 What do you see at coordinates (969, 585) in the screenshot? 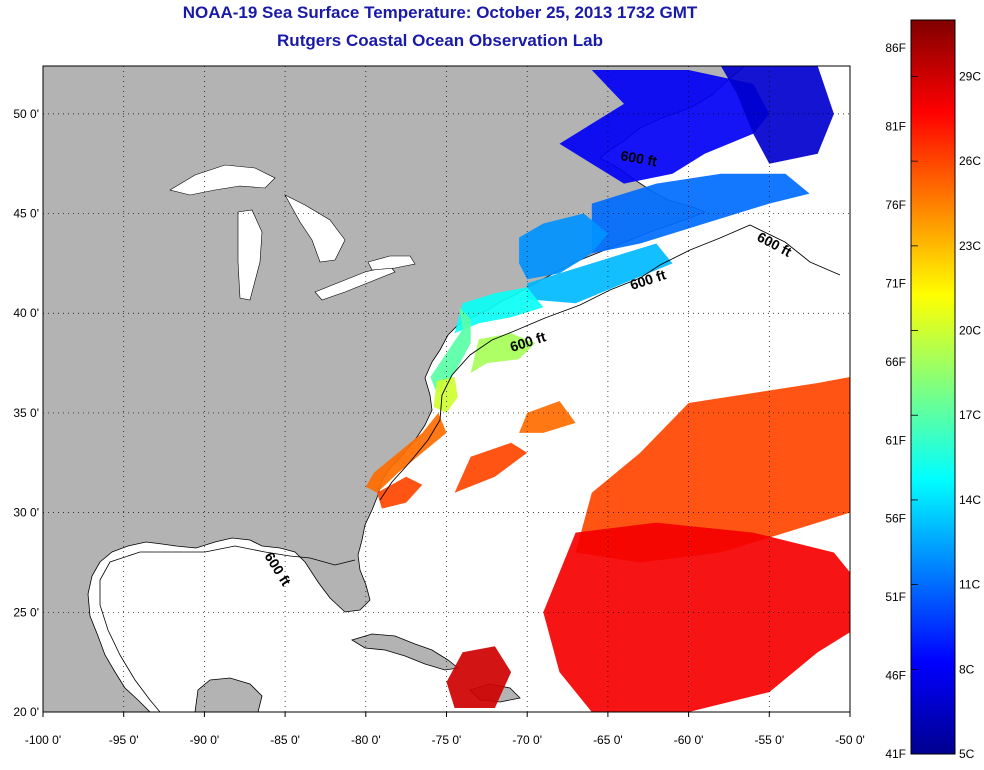
I see `colorbar-celsius-label: 11C` at bounding box center [969, 585].